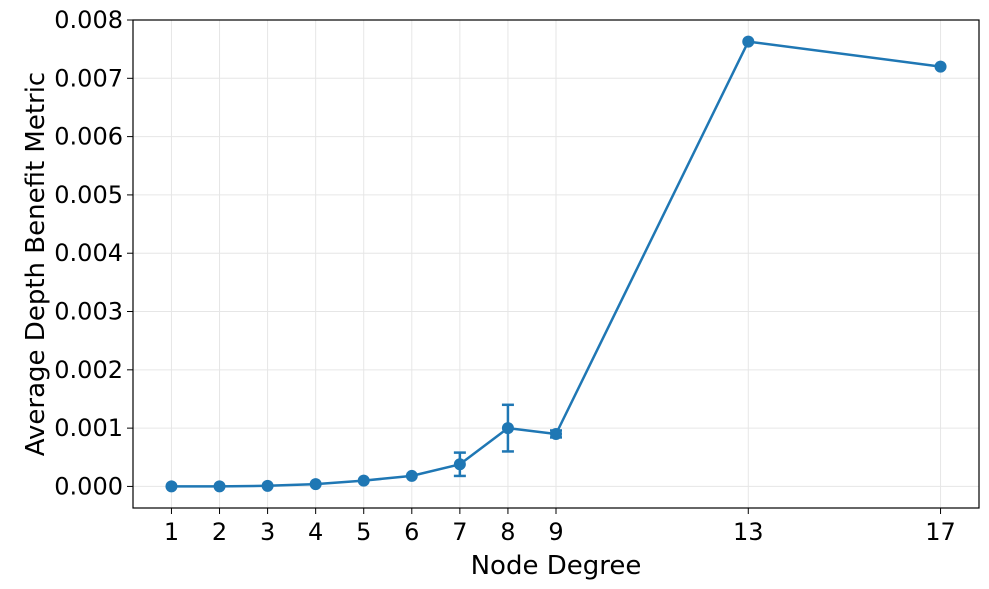 The height and width of the screenshot is (589, 989). I want to click on x-tick-label: 9, so click(555, 532).